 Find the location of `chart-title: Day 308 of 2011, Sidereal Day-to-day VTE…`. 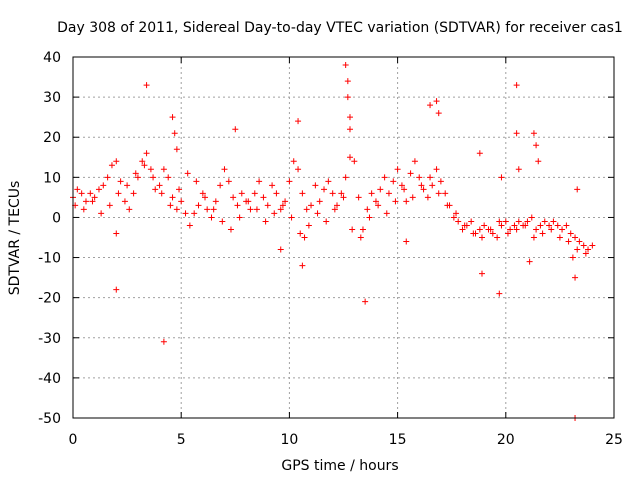

chart-title: Day 308 of 2011, Sidereal Day-to-day VTE… is located at coordinates (340, 28).